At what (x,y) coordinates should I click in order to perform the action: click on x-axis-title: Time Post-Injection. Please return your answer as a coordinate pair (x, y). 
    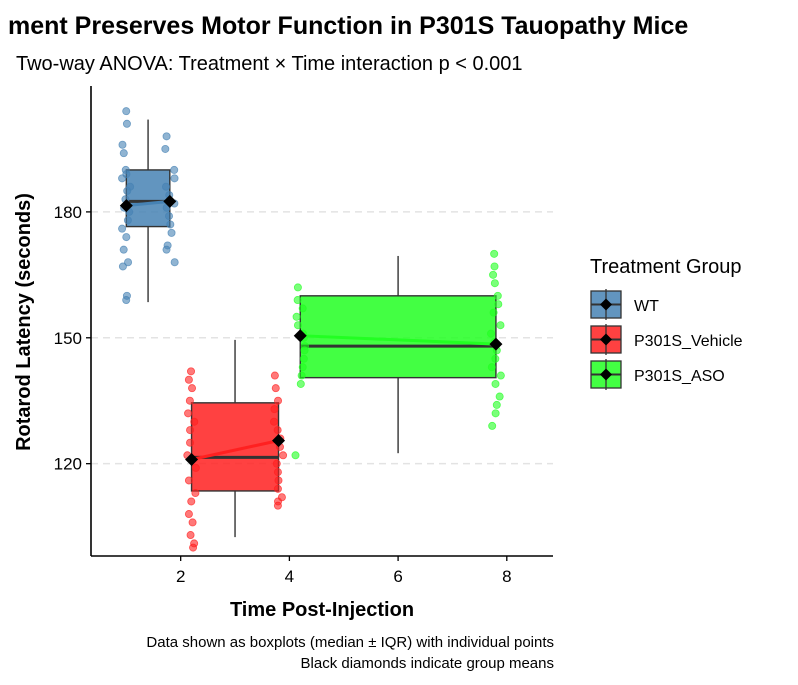
    Looking at the image, I should click on (322, 610).